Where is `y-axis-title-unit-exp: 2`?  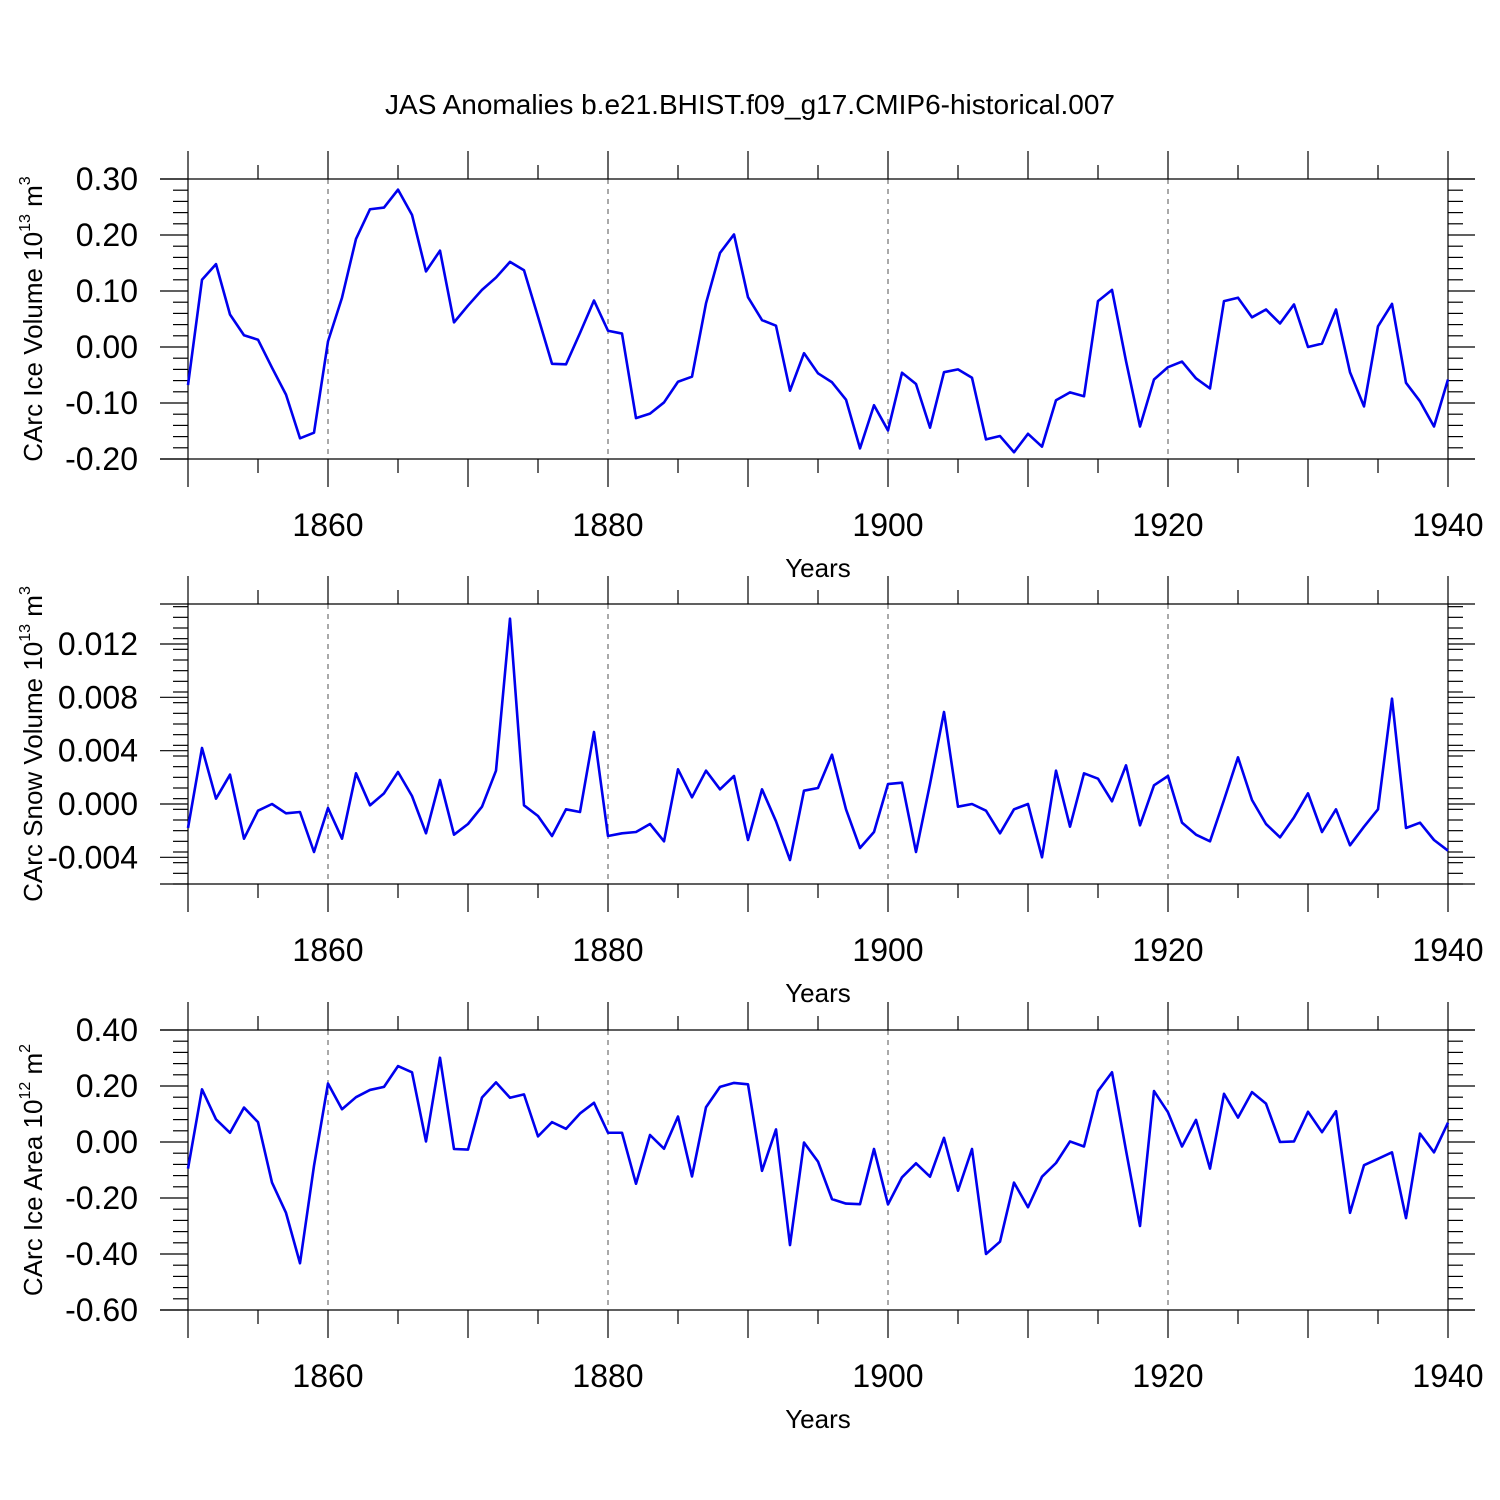 y-axis-title-unit-exp: 2 is located at coordinates (25, 1048).